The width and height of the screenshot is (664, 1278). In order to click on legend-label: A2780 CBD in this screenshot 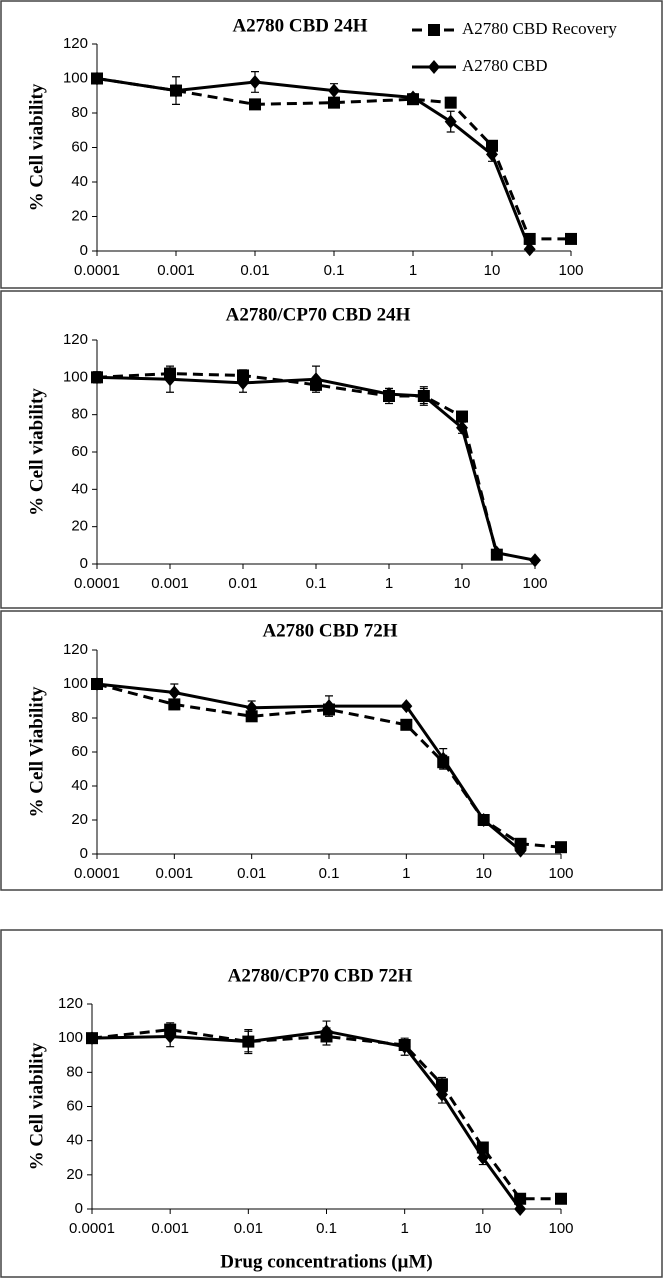, I will do `click(504, 65)`.